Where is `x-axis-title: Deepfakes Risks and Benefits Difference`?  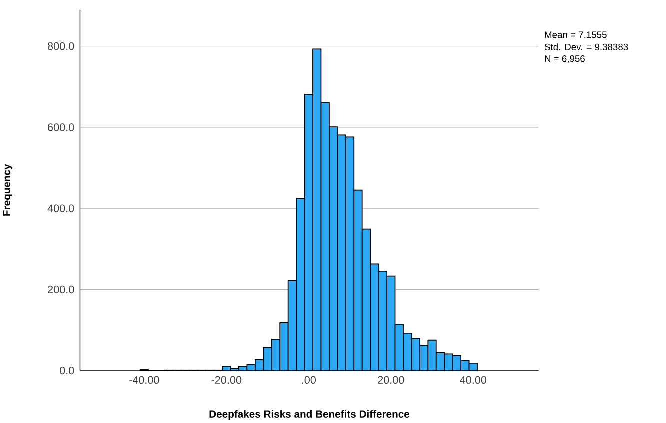
x-axis-title: Deepfakes Risks and Benefits Difference is located at coordinates (310, 415).